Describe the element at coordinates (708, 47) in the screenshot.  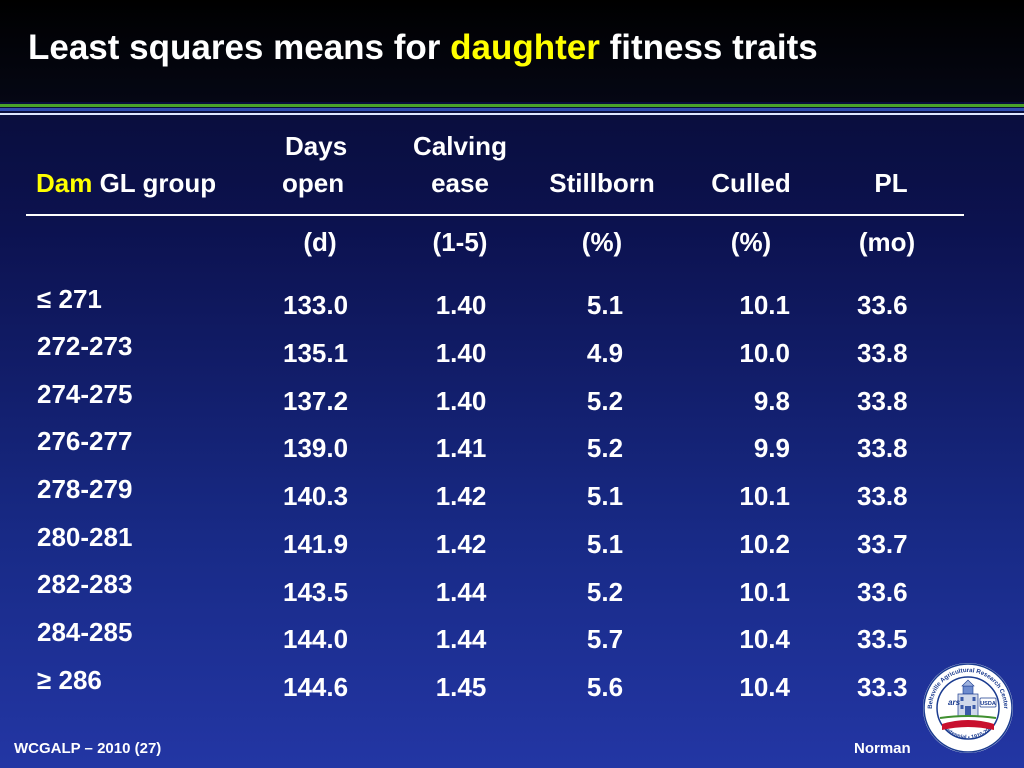
I see `title-suffix: fitness traits` at that location.